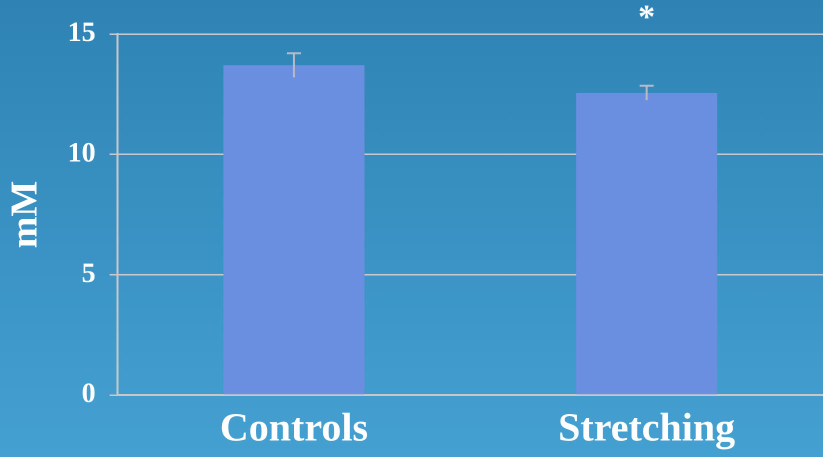 Image resolution: width=823 pixels, height=457 pixels. I want to click on x-tick-label: Stretching, so click(647, 427).